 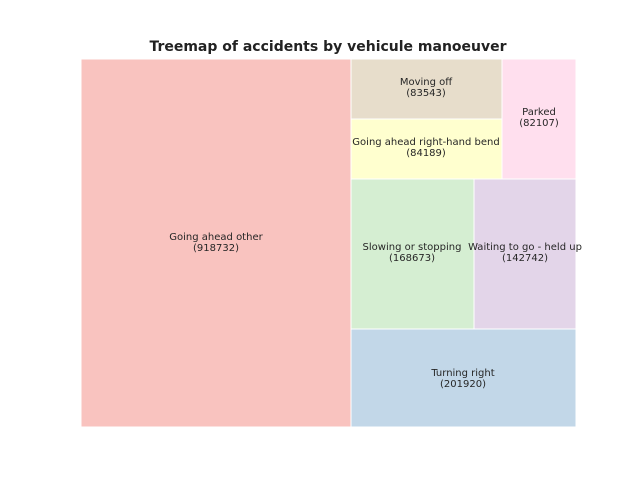 What do you see at coordinates (216, 248) in the screenshot?
I see `treemap-cell-value: (918732)` at bounding box center [216, 248].